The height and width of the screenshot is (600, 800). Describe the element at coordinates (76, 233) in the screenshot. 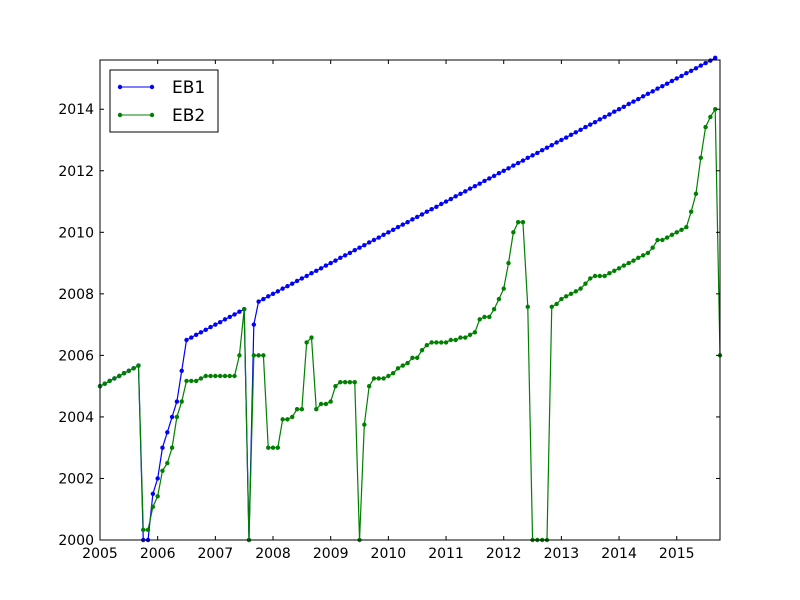

I see `y-tick-label: 2010` at that location.